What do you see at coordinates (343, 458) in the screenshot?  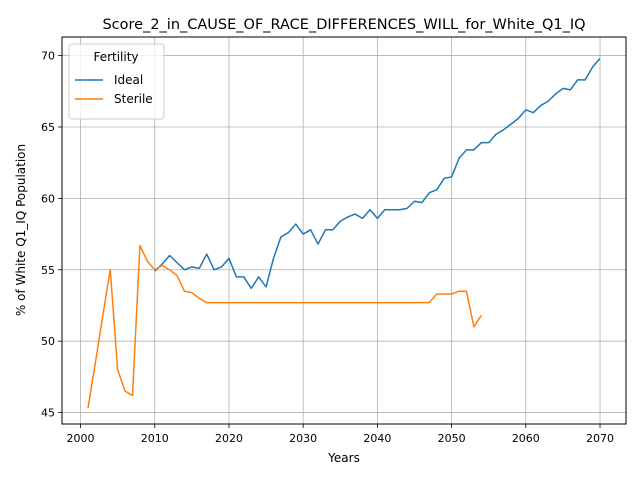 I see `x-axis-label: Years` at bounding box center [343, 458].